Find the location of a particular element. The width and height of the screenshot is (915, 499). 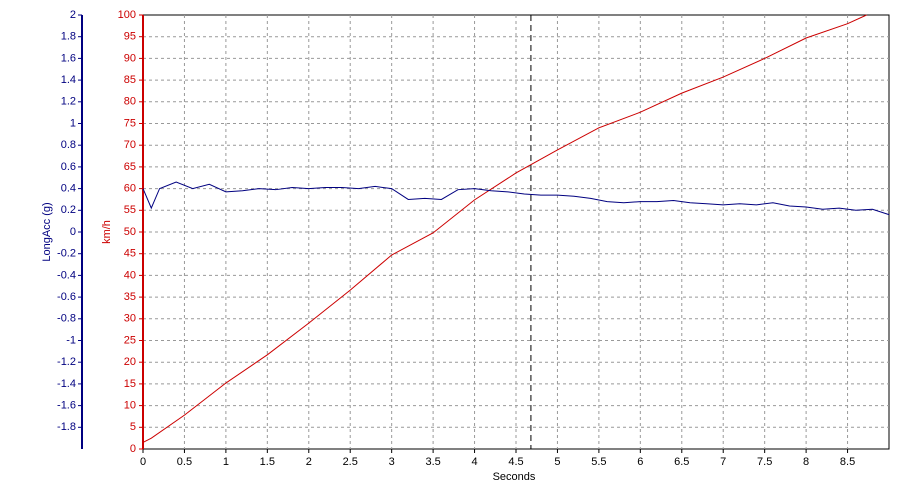

y2-tick-label: 0.4 is located at coordinates (68, 189).